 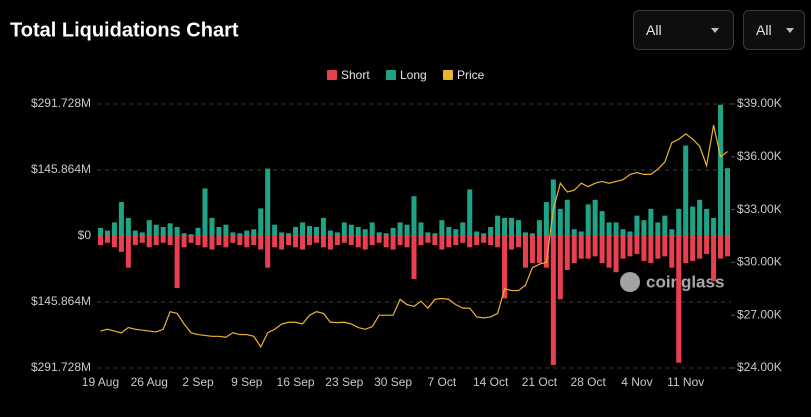 What do you see at coordinates (149, 382) in the screenshot?
I see `x-tick-label: 26 Aug` at bounding box center [149, 382].